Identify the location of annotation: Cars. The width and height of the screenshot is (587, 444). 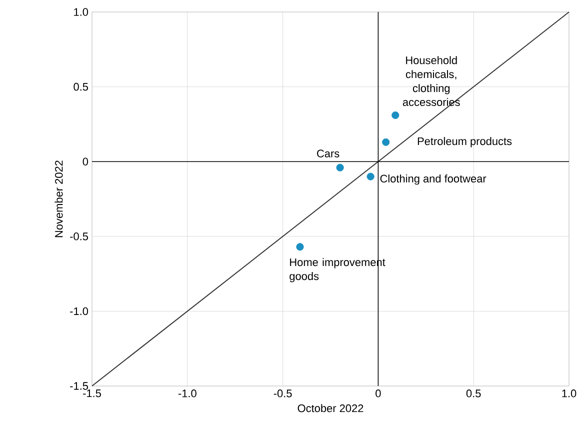
(328, 154).